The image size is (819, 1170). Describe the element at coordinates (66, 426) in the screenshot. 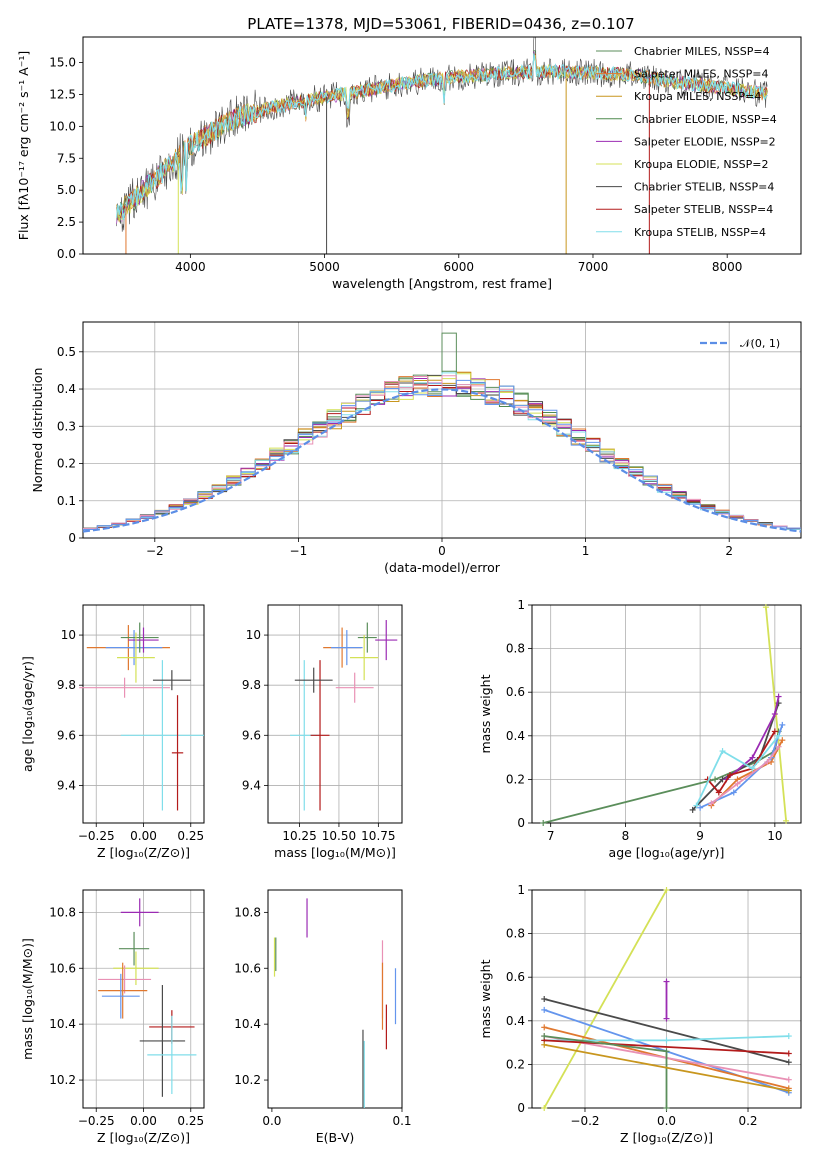

I see `y-tick-label: 0.3` at that location.